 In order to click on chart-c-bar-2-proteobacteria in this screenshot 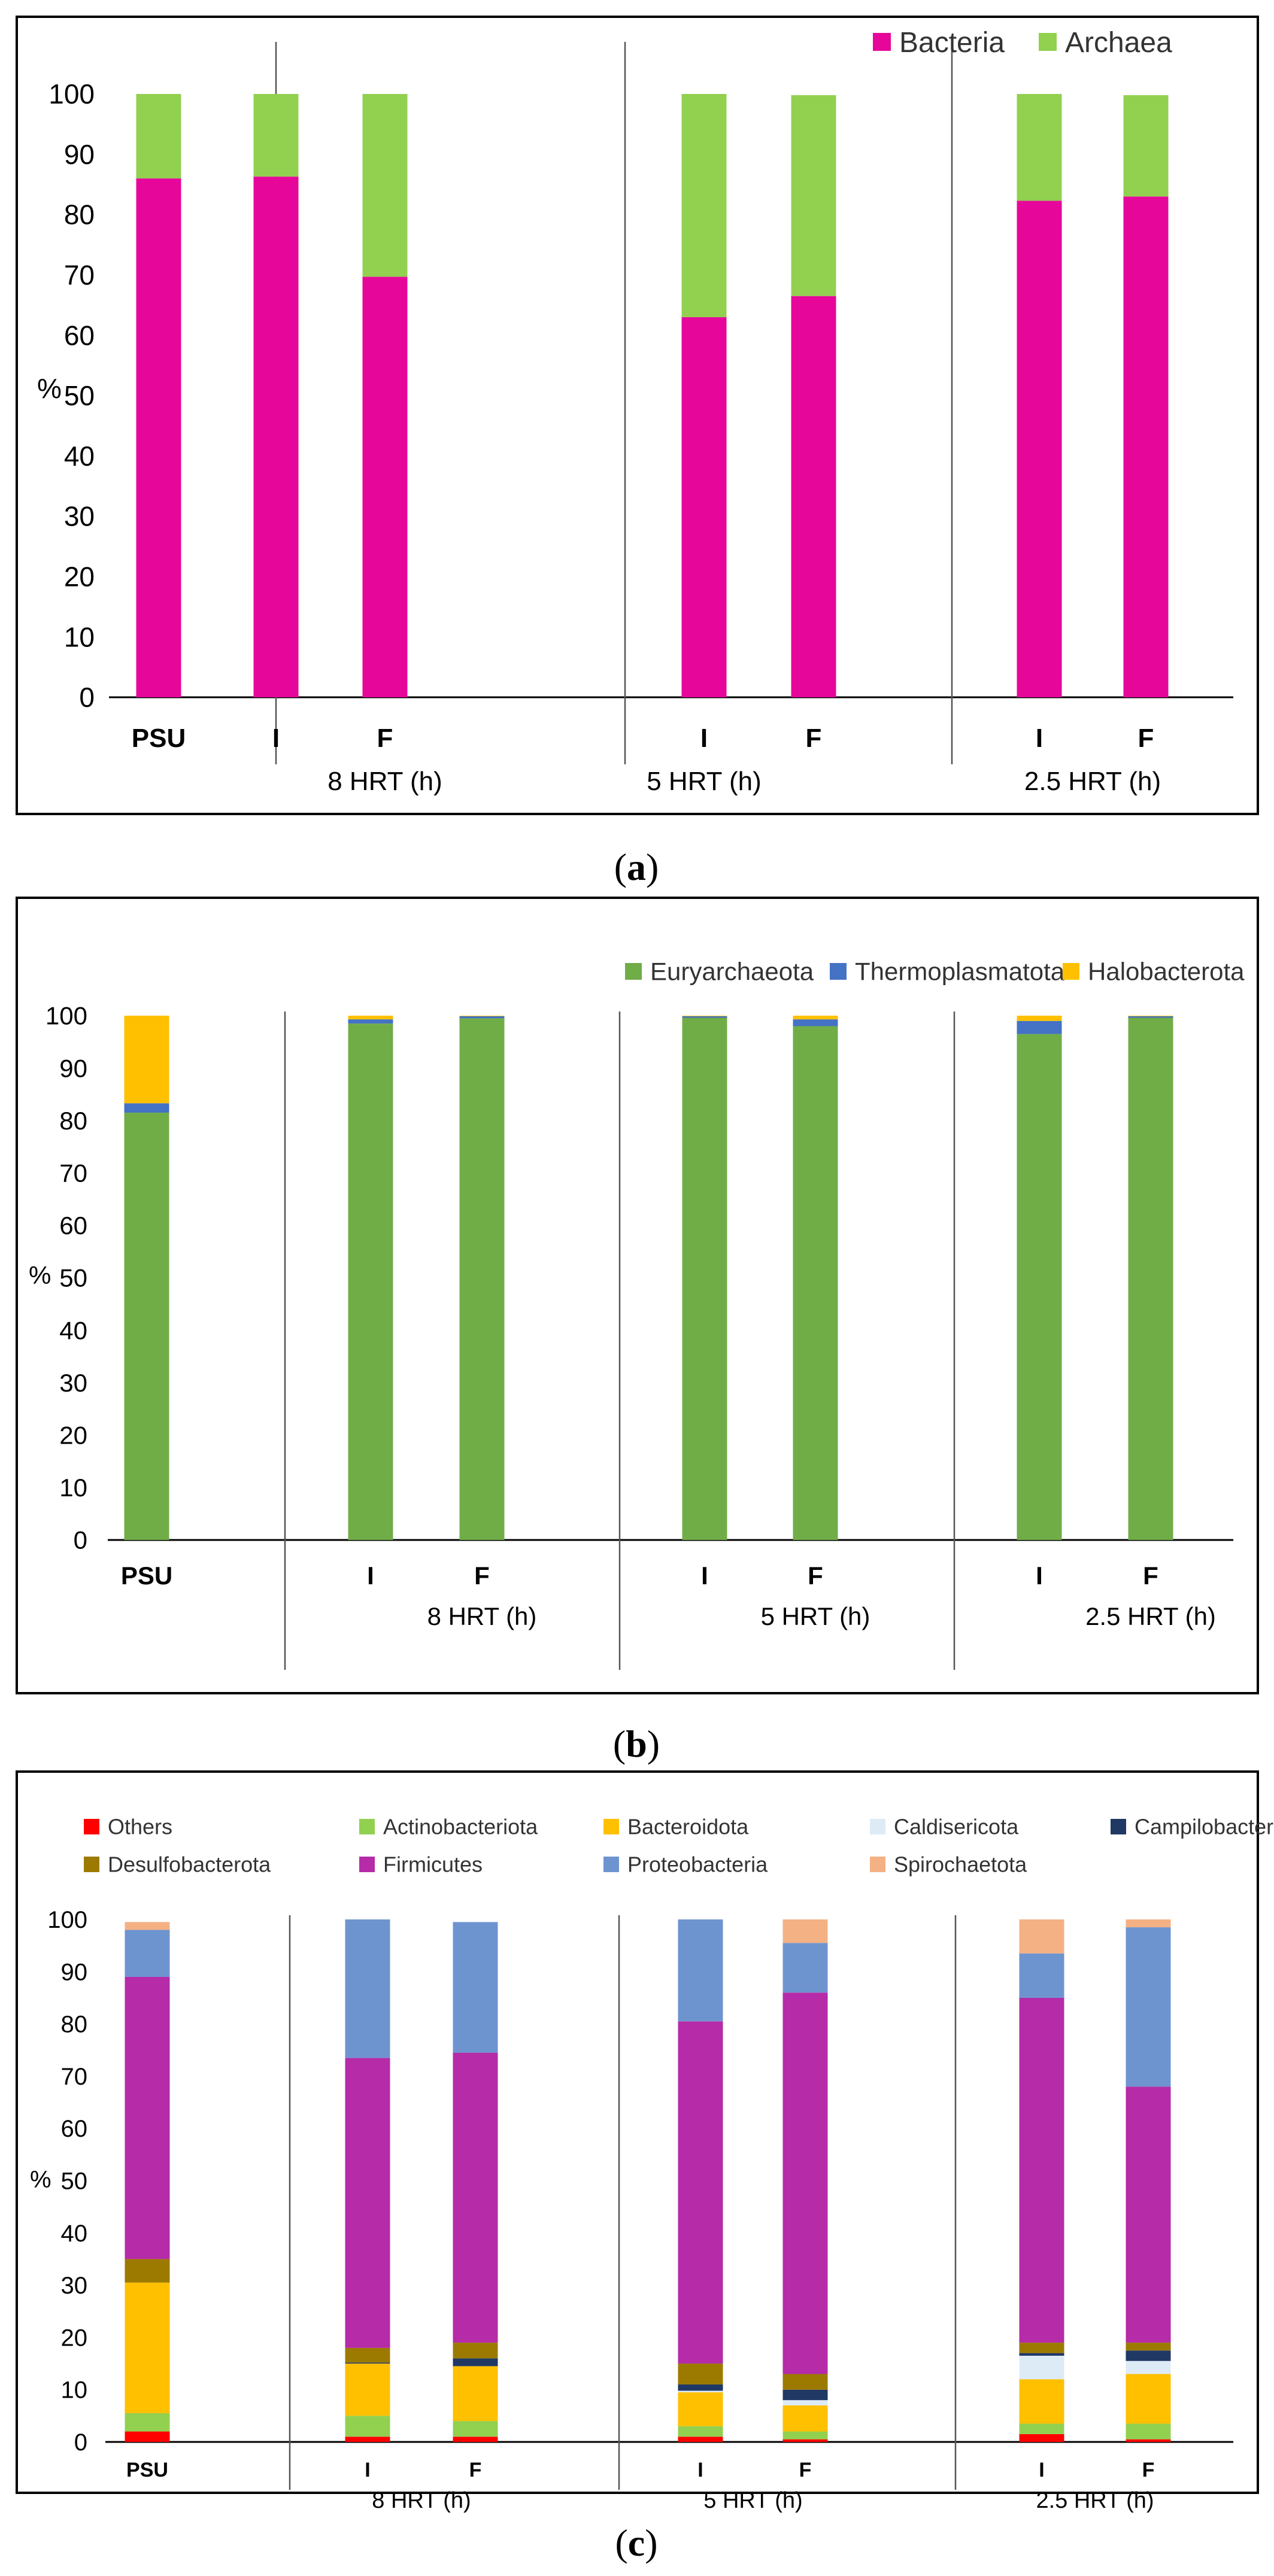, I will do `click(475, 1988)`.